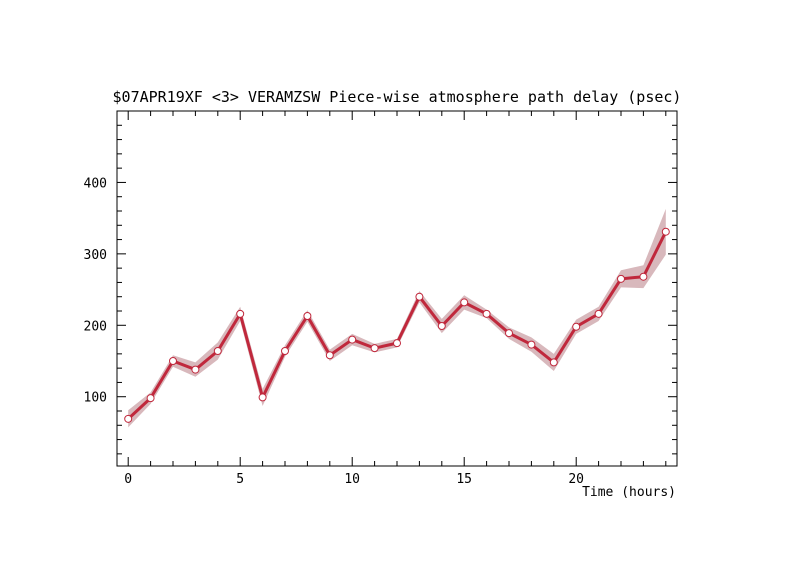 This screenshot has width=794, height=577. What do you see at coordinates (464, 479) in the screenshot?
I see `x-tick-label: 15` at bounding box center [464, 479].